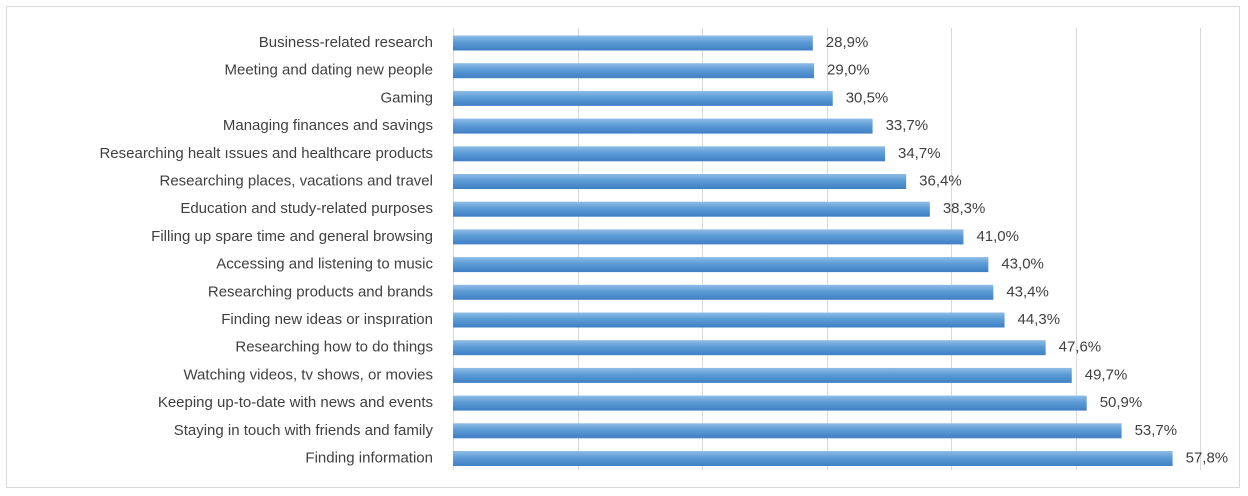  What do you see at coordinates (406, 97) in the screenshot?
I see `category-label: Gaming` at bounding box center [406, 97].